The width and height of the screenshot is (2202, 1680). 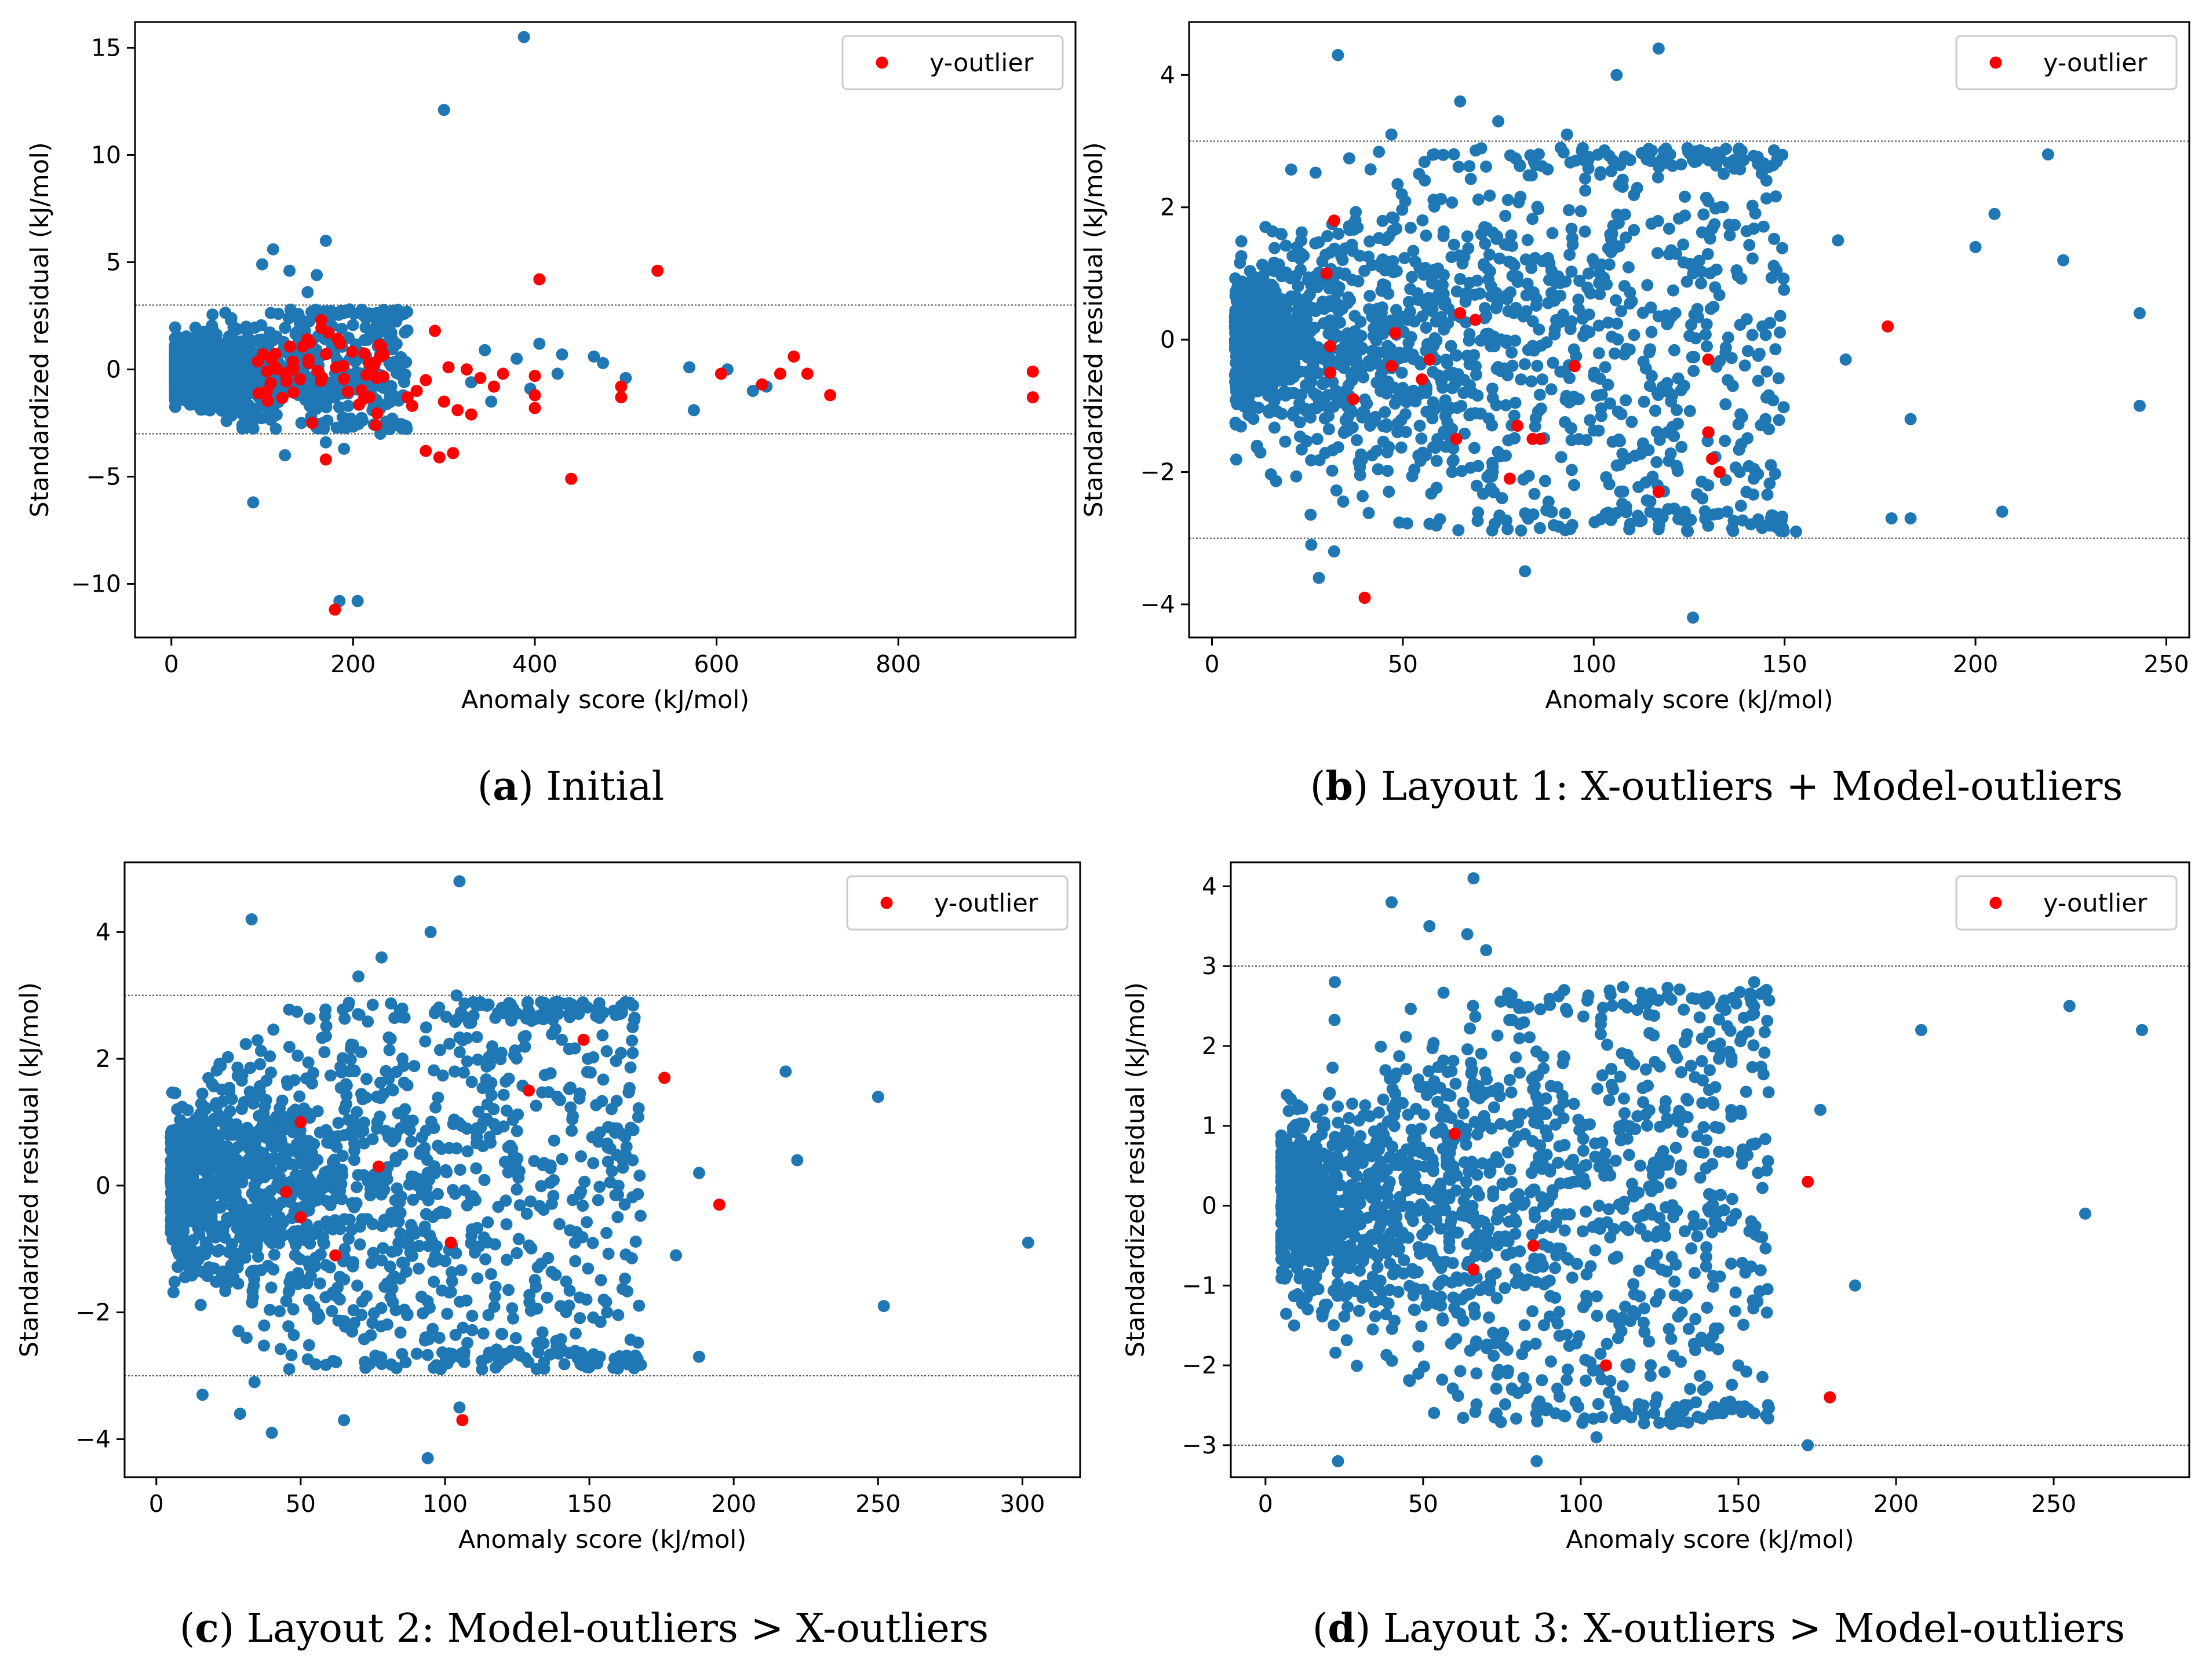 What do you see at coordinates (1167, 340) in the screenshot?
I see `y-tick-label: 0` at bounding box center [1167, 340].